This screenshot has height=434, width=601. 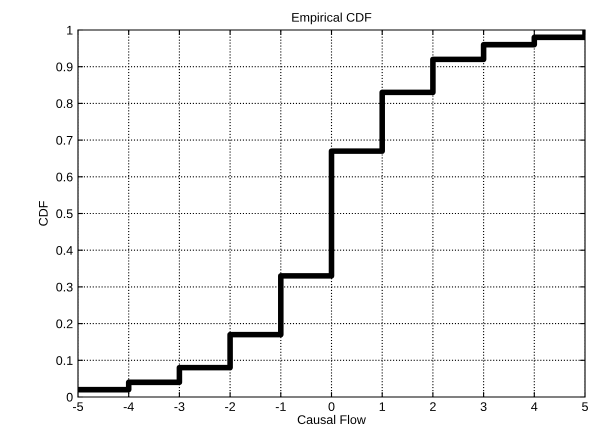 I want to click on x-tick-label: -5, so click(x=78, y=407).